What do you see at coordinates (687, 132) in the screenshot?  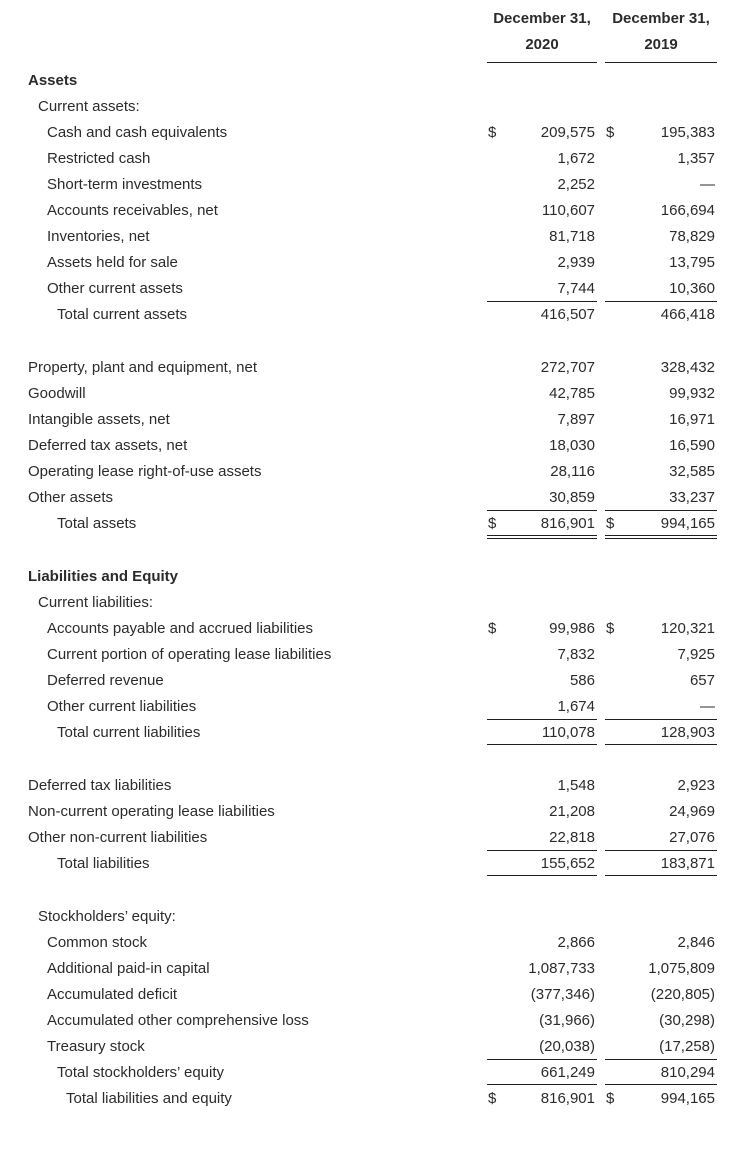 I see `value-2019: 195,383` at bounding box center [687, 132].